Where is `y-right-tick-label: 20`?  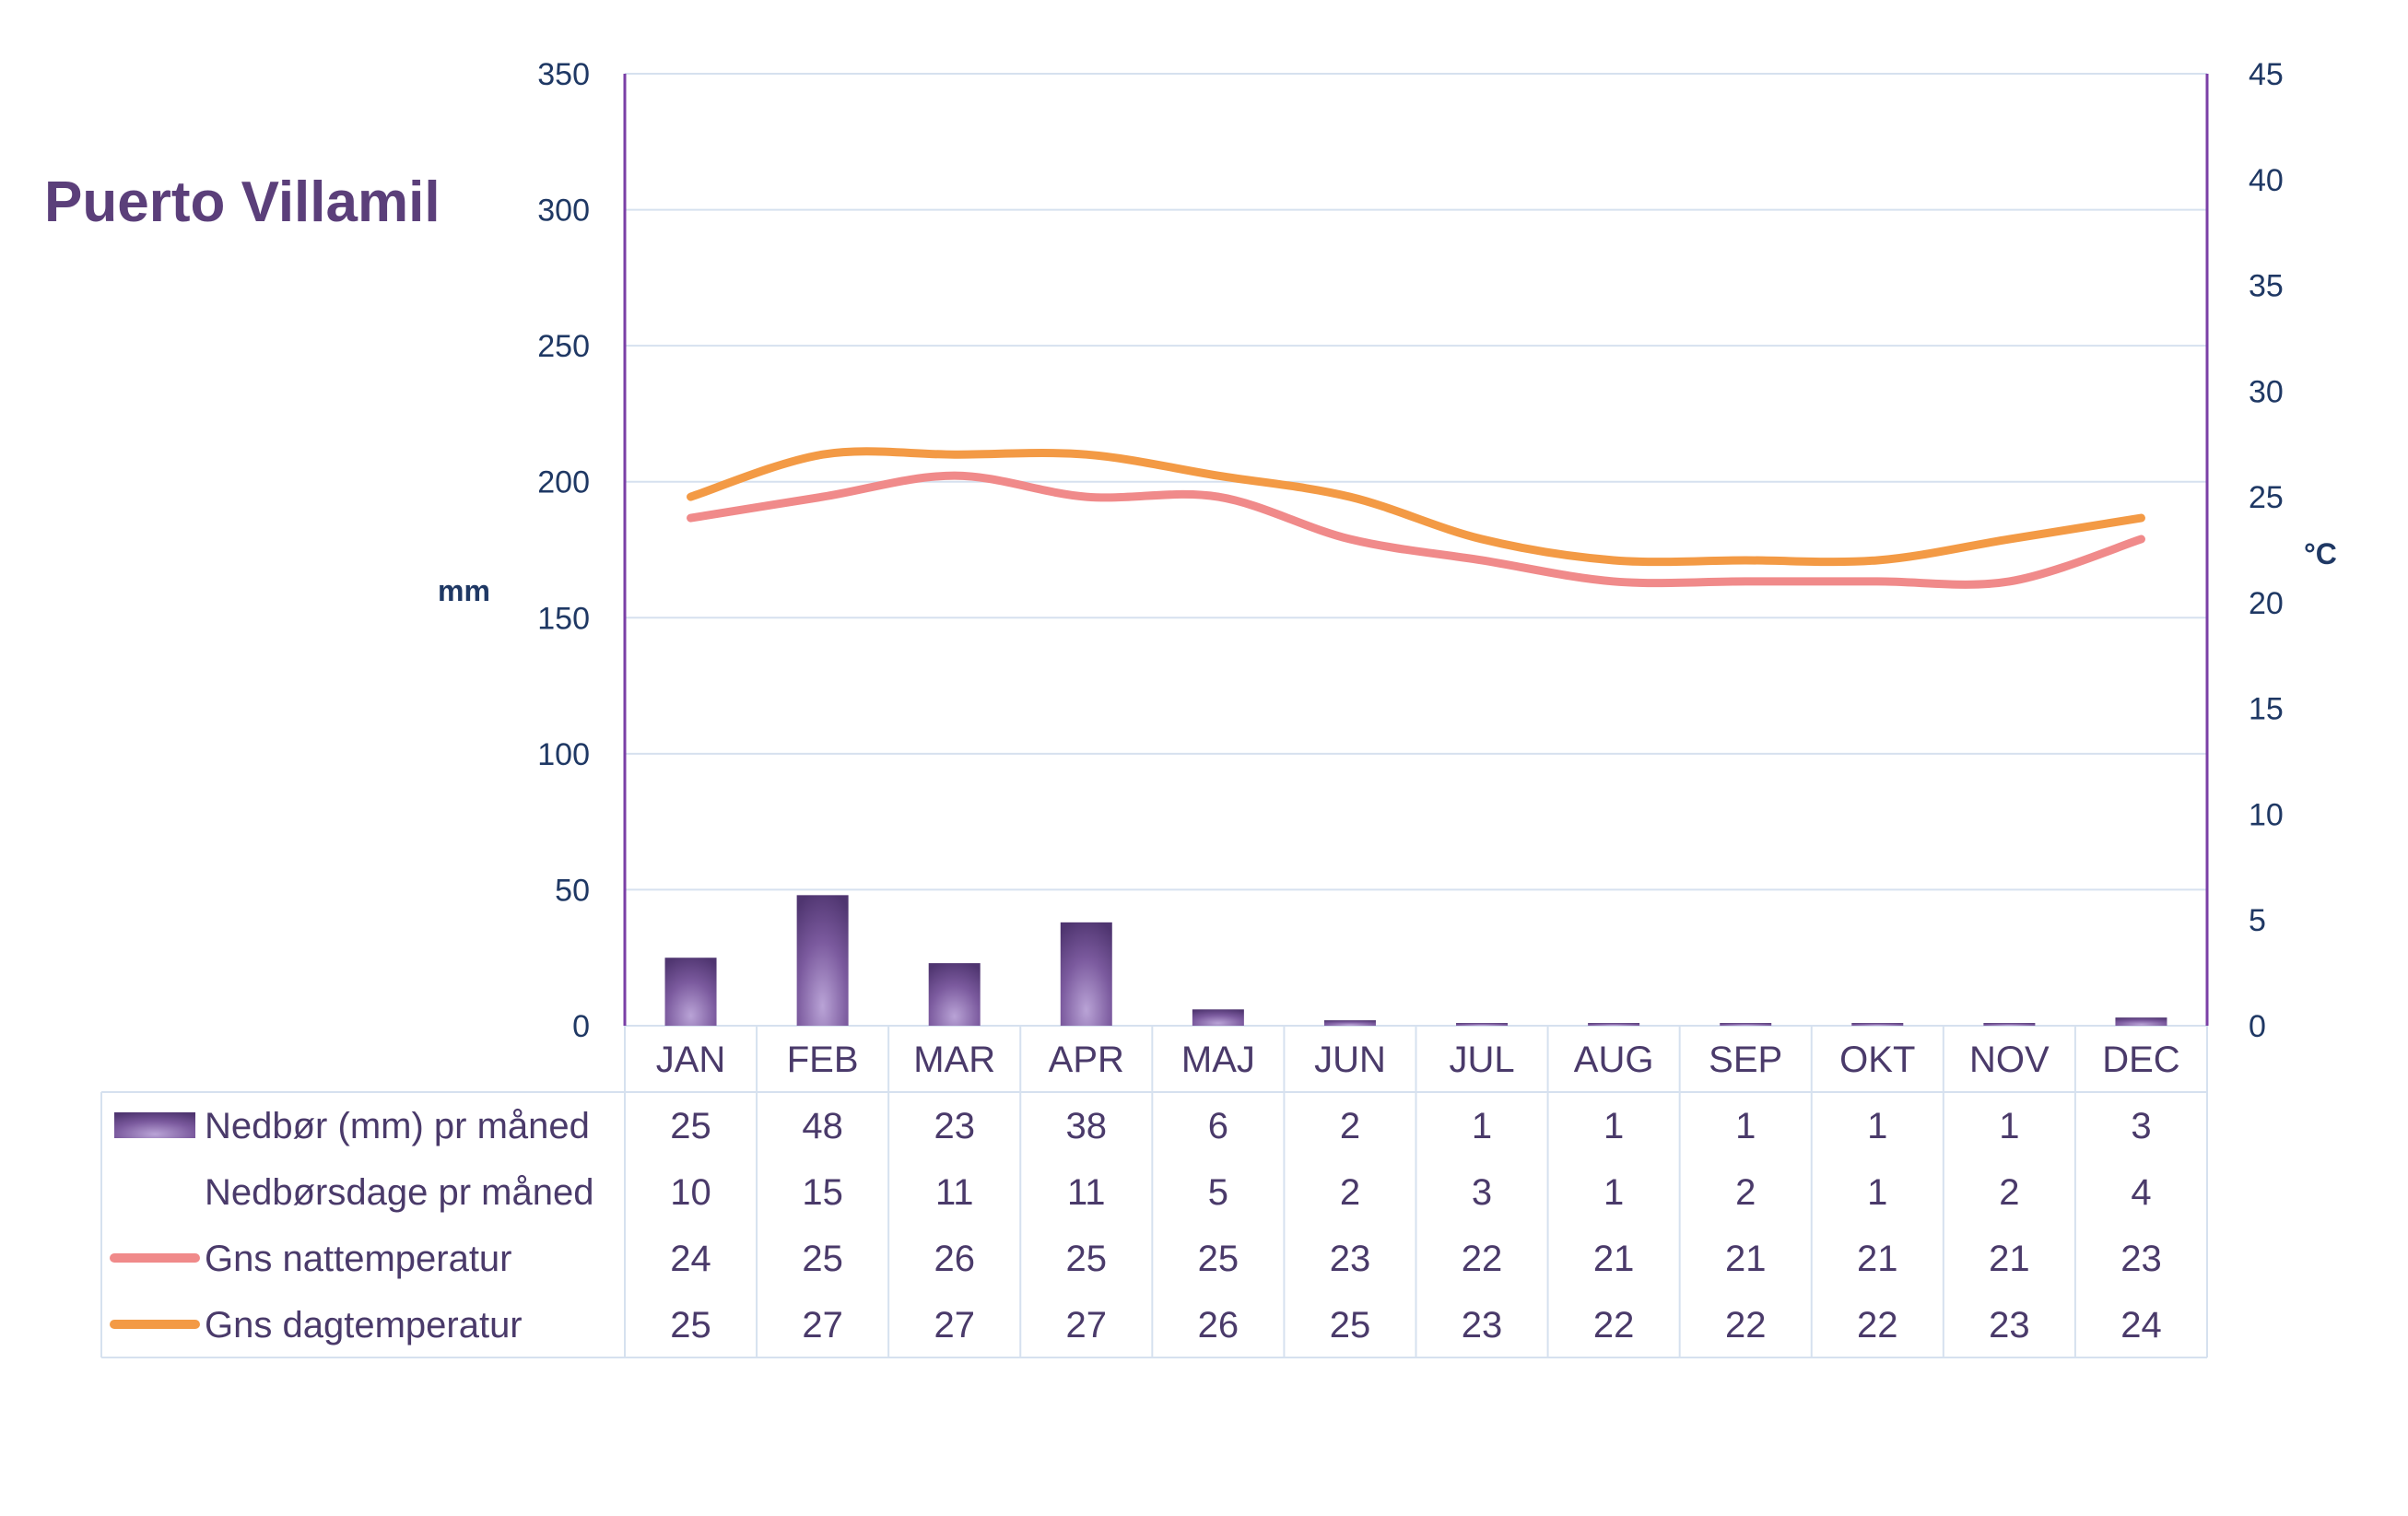
y-right-tick-label: 20 is located at coordinates (2266, 603).